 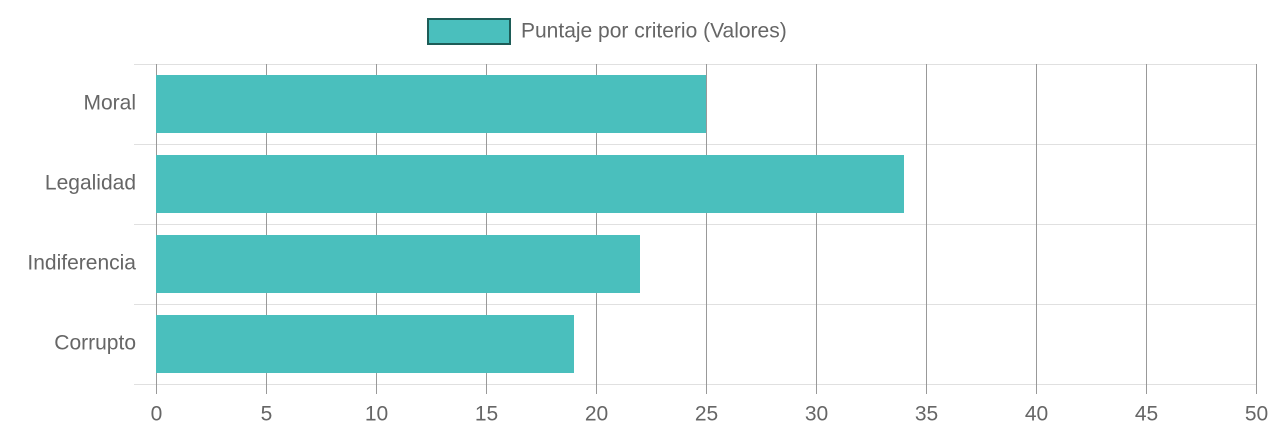 What do you see at coordinates (157, 414) in the screenshot?
I see `x-tick-label: 0` at bounding box center [157, 414].